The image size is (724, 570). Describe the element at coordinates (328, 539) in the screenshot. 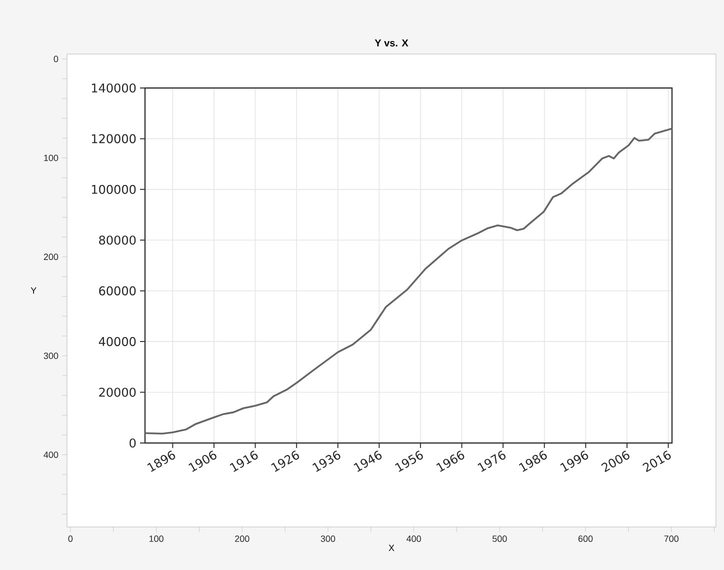

I see `x-tick-label: 300` at that location.